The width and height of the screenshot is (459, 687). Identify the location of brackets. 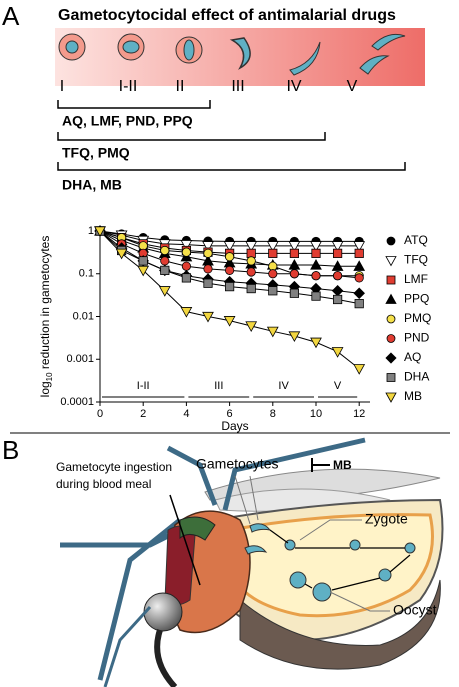
(231, 135).